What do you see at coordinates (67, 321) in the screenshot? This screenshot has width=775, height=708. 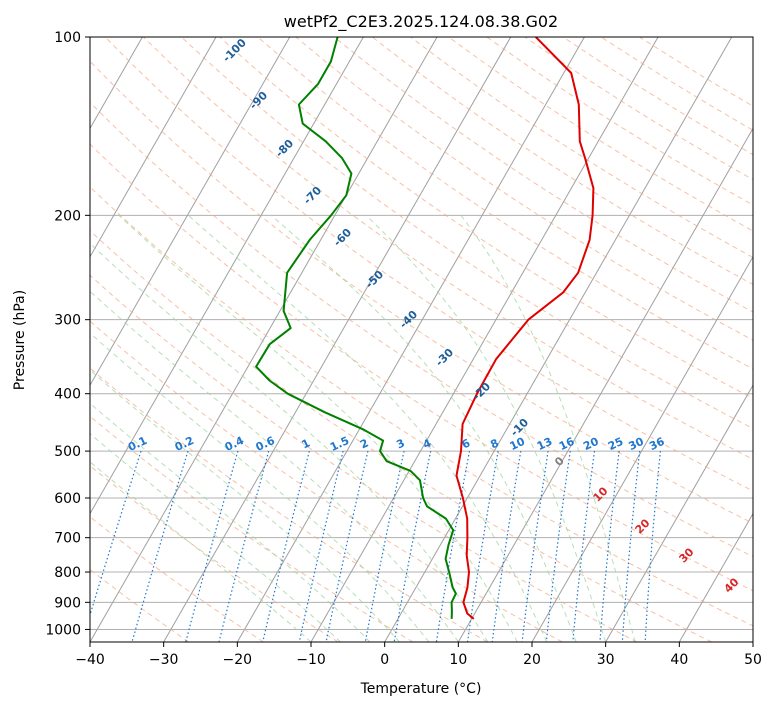 I see `y-tick-label-2: 300` at bounding box center [67, 321].